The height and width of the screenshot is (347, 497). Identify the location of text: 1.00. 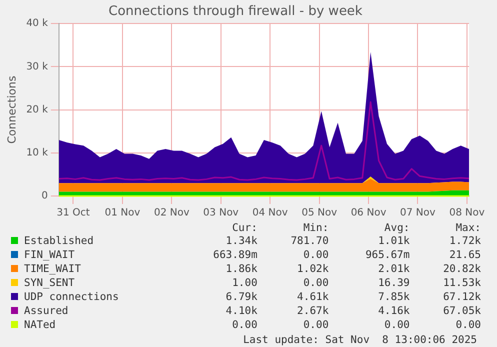
(244, 283).